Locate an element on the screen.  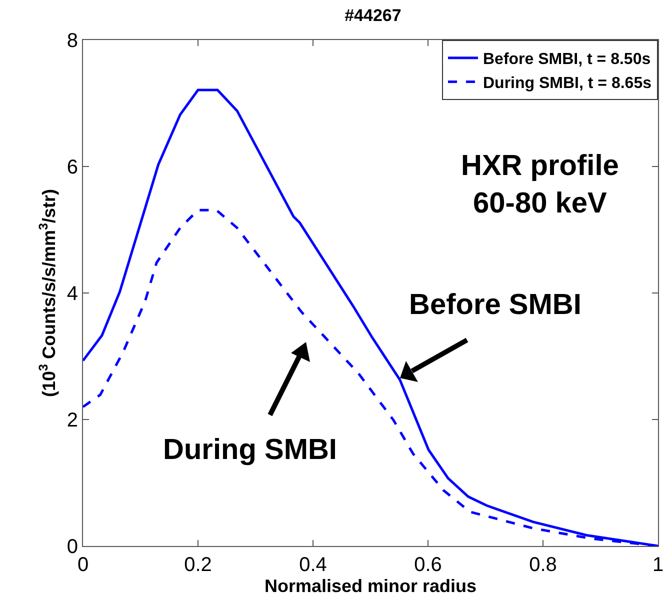
annotation: During SMBI is located at coordinates (250, 450).